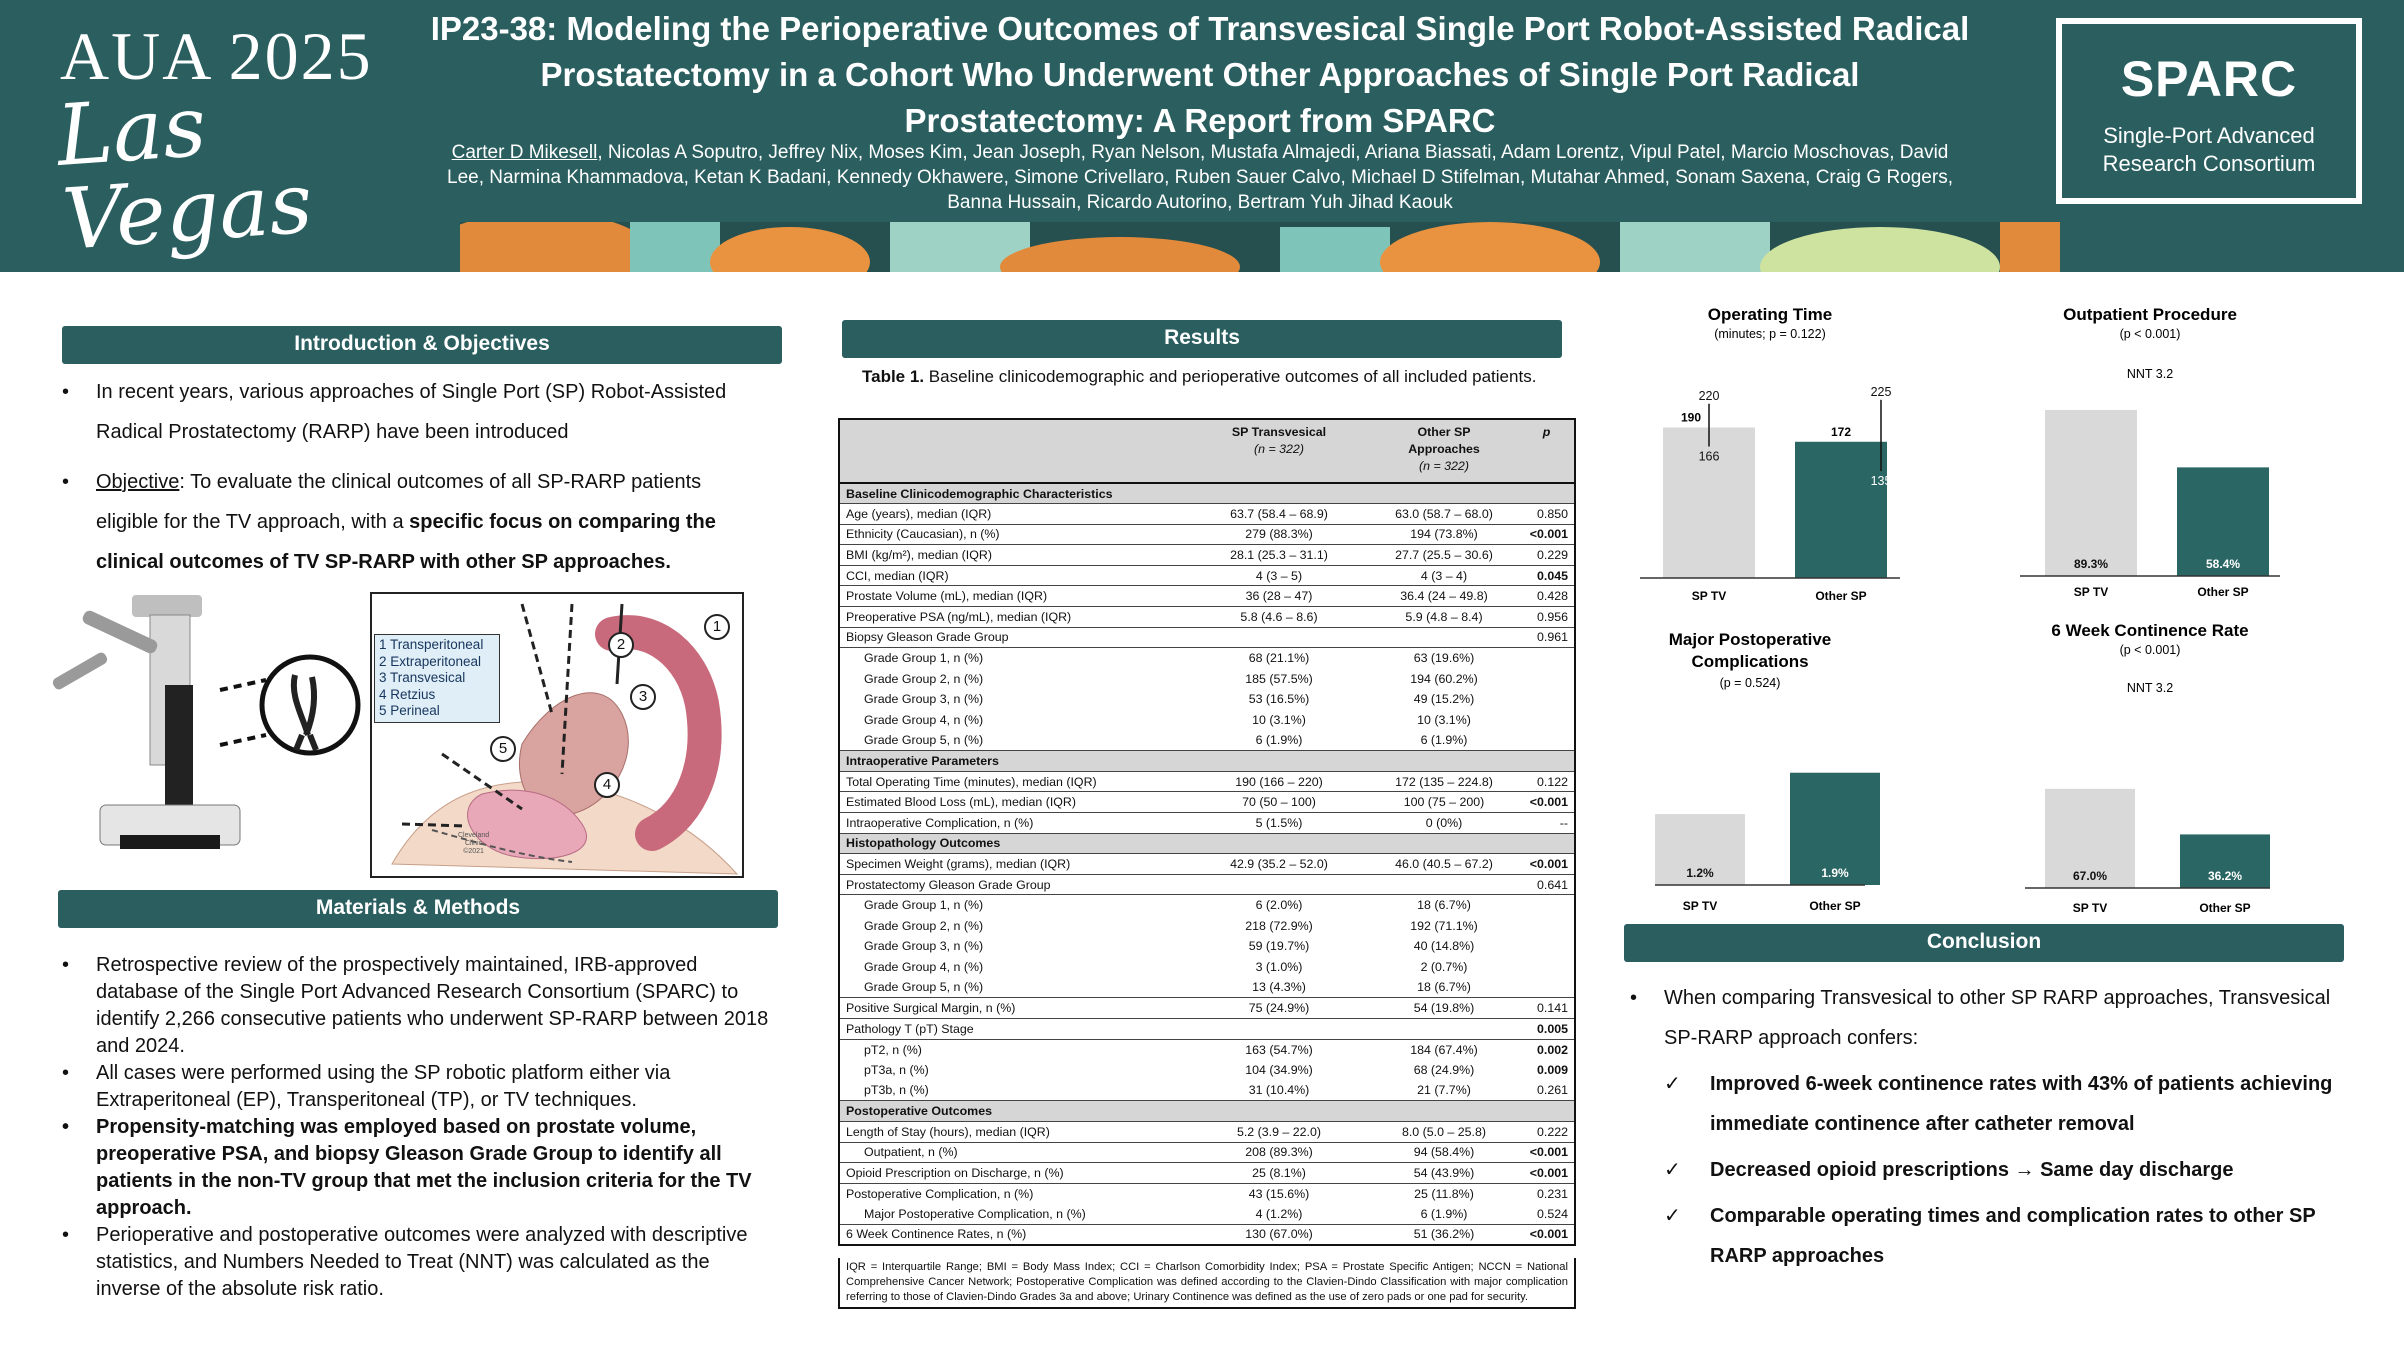 This screenshot has height=1356, width=2404. Describe the element at coordinates (206, 722) in the screenshot. I see `robot-illustration` at that location.